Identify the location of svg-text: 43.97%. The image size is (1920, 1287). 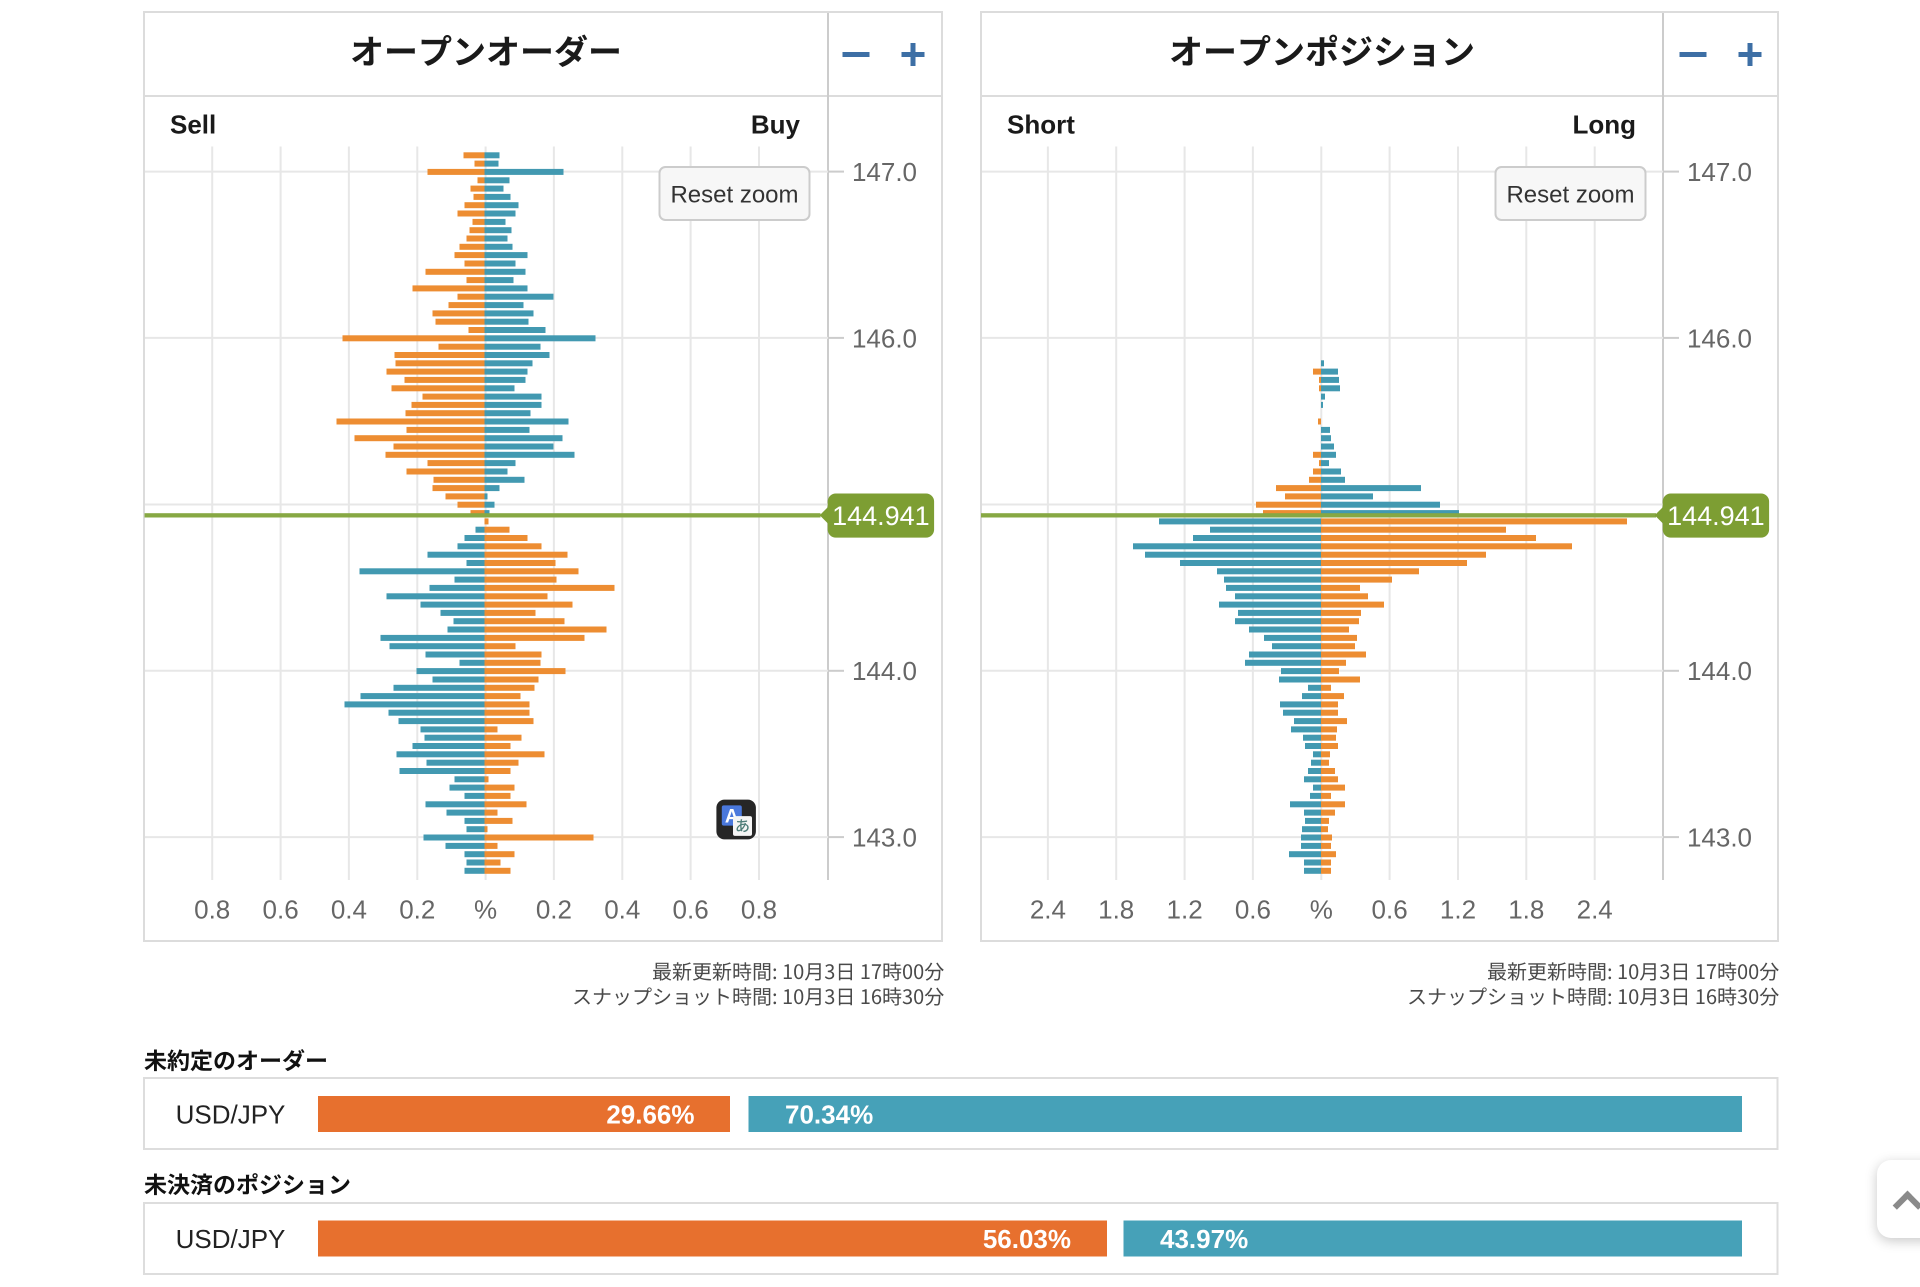
(1204, 1239).